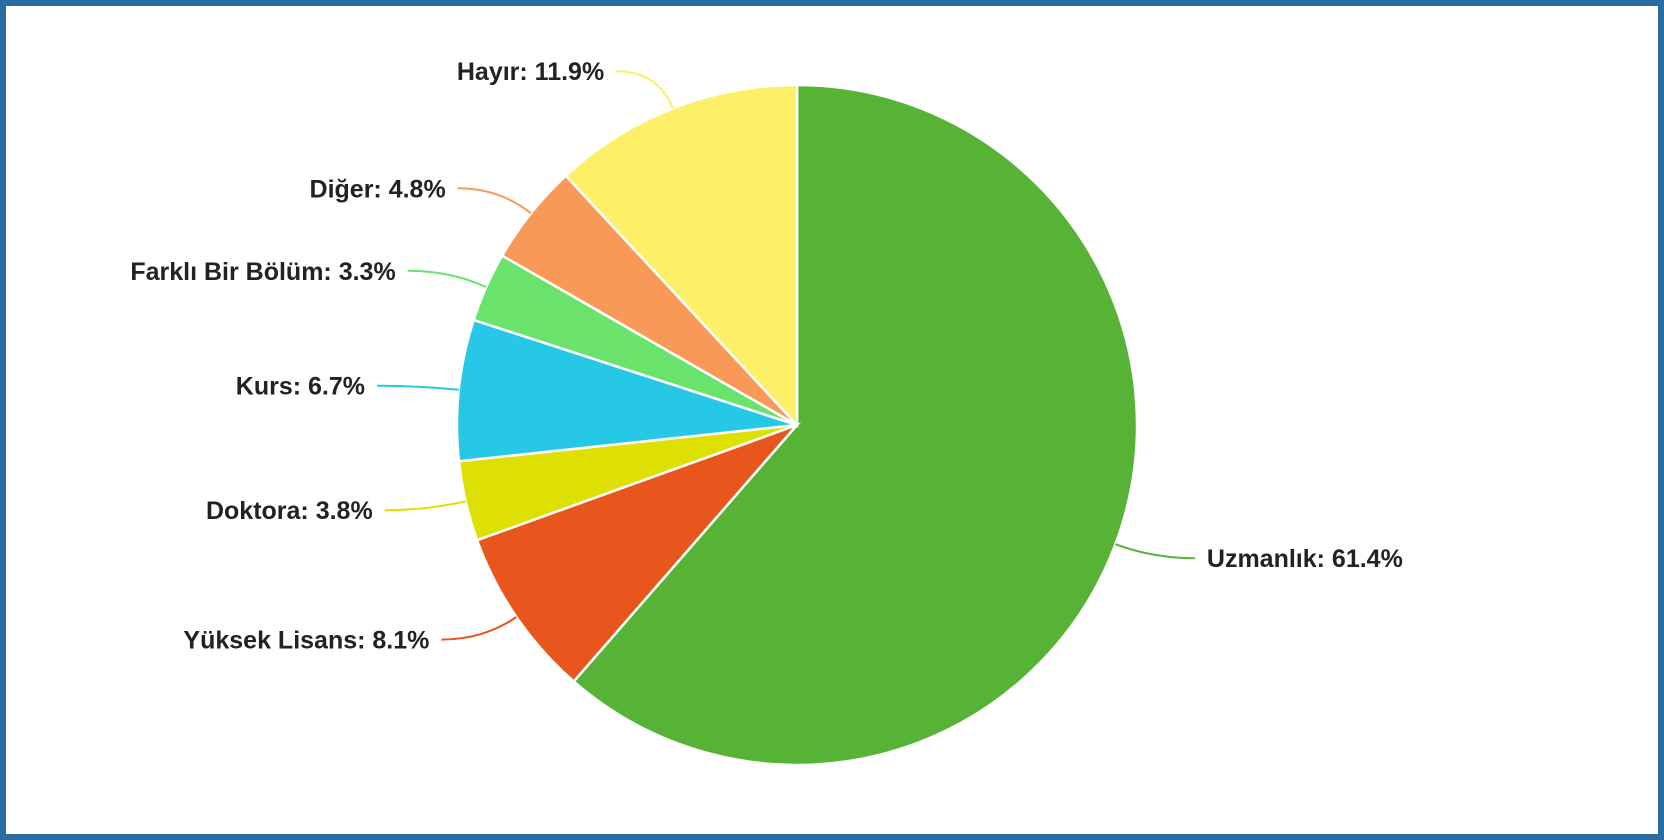 The height and width of the screenshot is (840, 1664). What do you see at coordinates (378, 189) in the screenshot?
I see `slice-label-diger: Diğer: 4.8%` at bounding box center [378, 189].